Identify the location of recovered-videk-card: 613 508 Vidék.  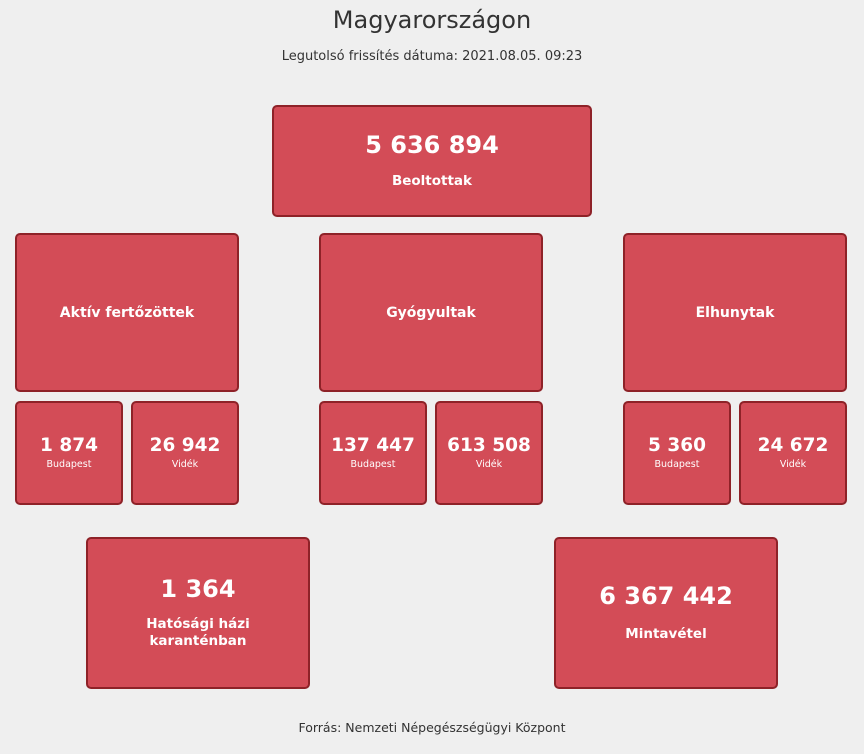
(489, 453).